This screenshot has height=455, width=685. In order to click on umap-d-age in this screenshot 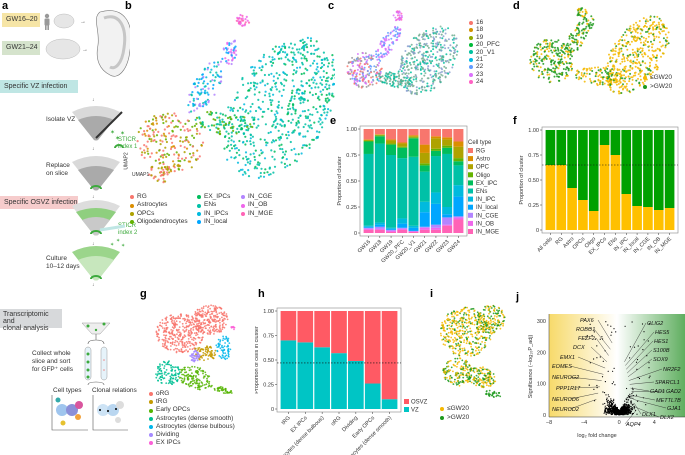, I will do `click(599, 51)`.